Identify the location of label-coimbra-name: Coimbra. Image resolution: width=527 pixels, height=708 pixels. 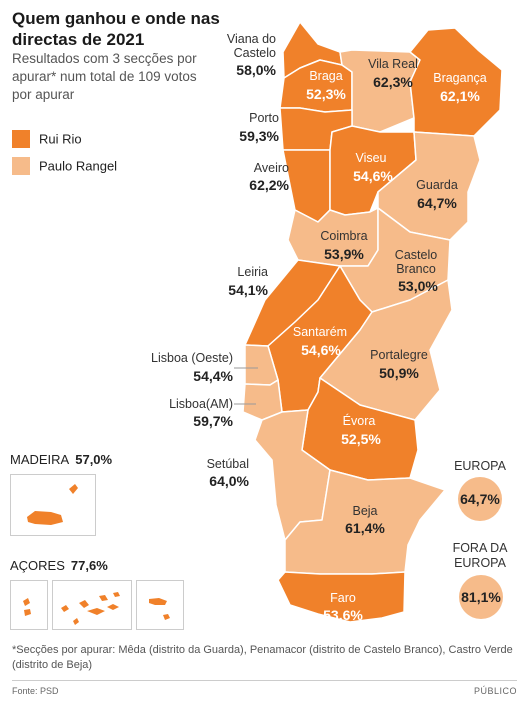
(343, 236).